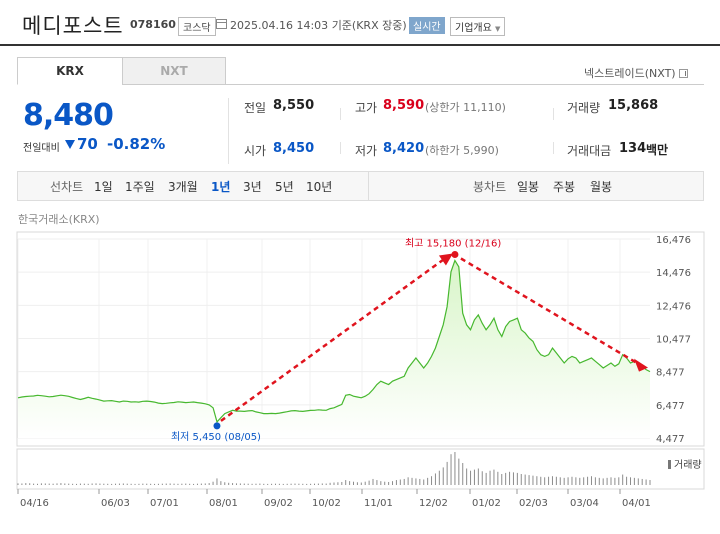  Describe the element at coordinates (673, 273) in the screenshot. I see `y-tick-label: 14,476` at that location.